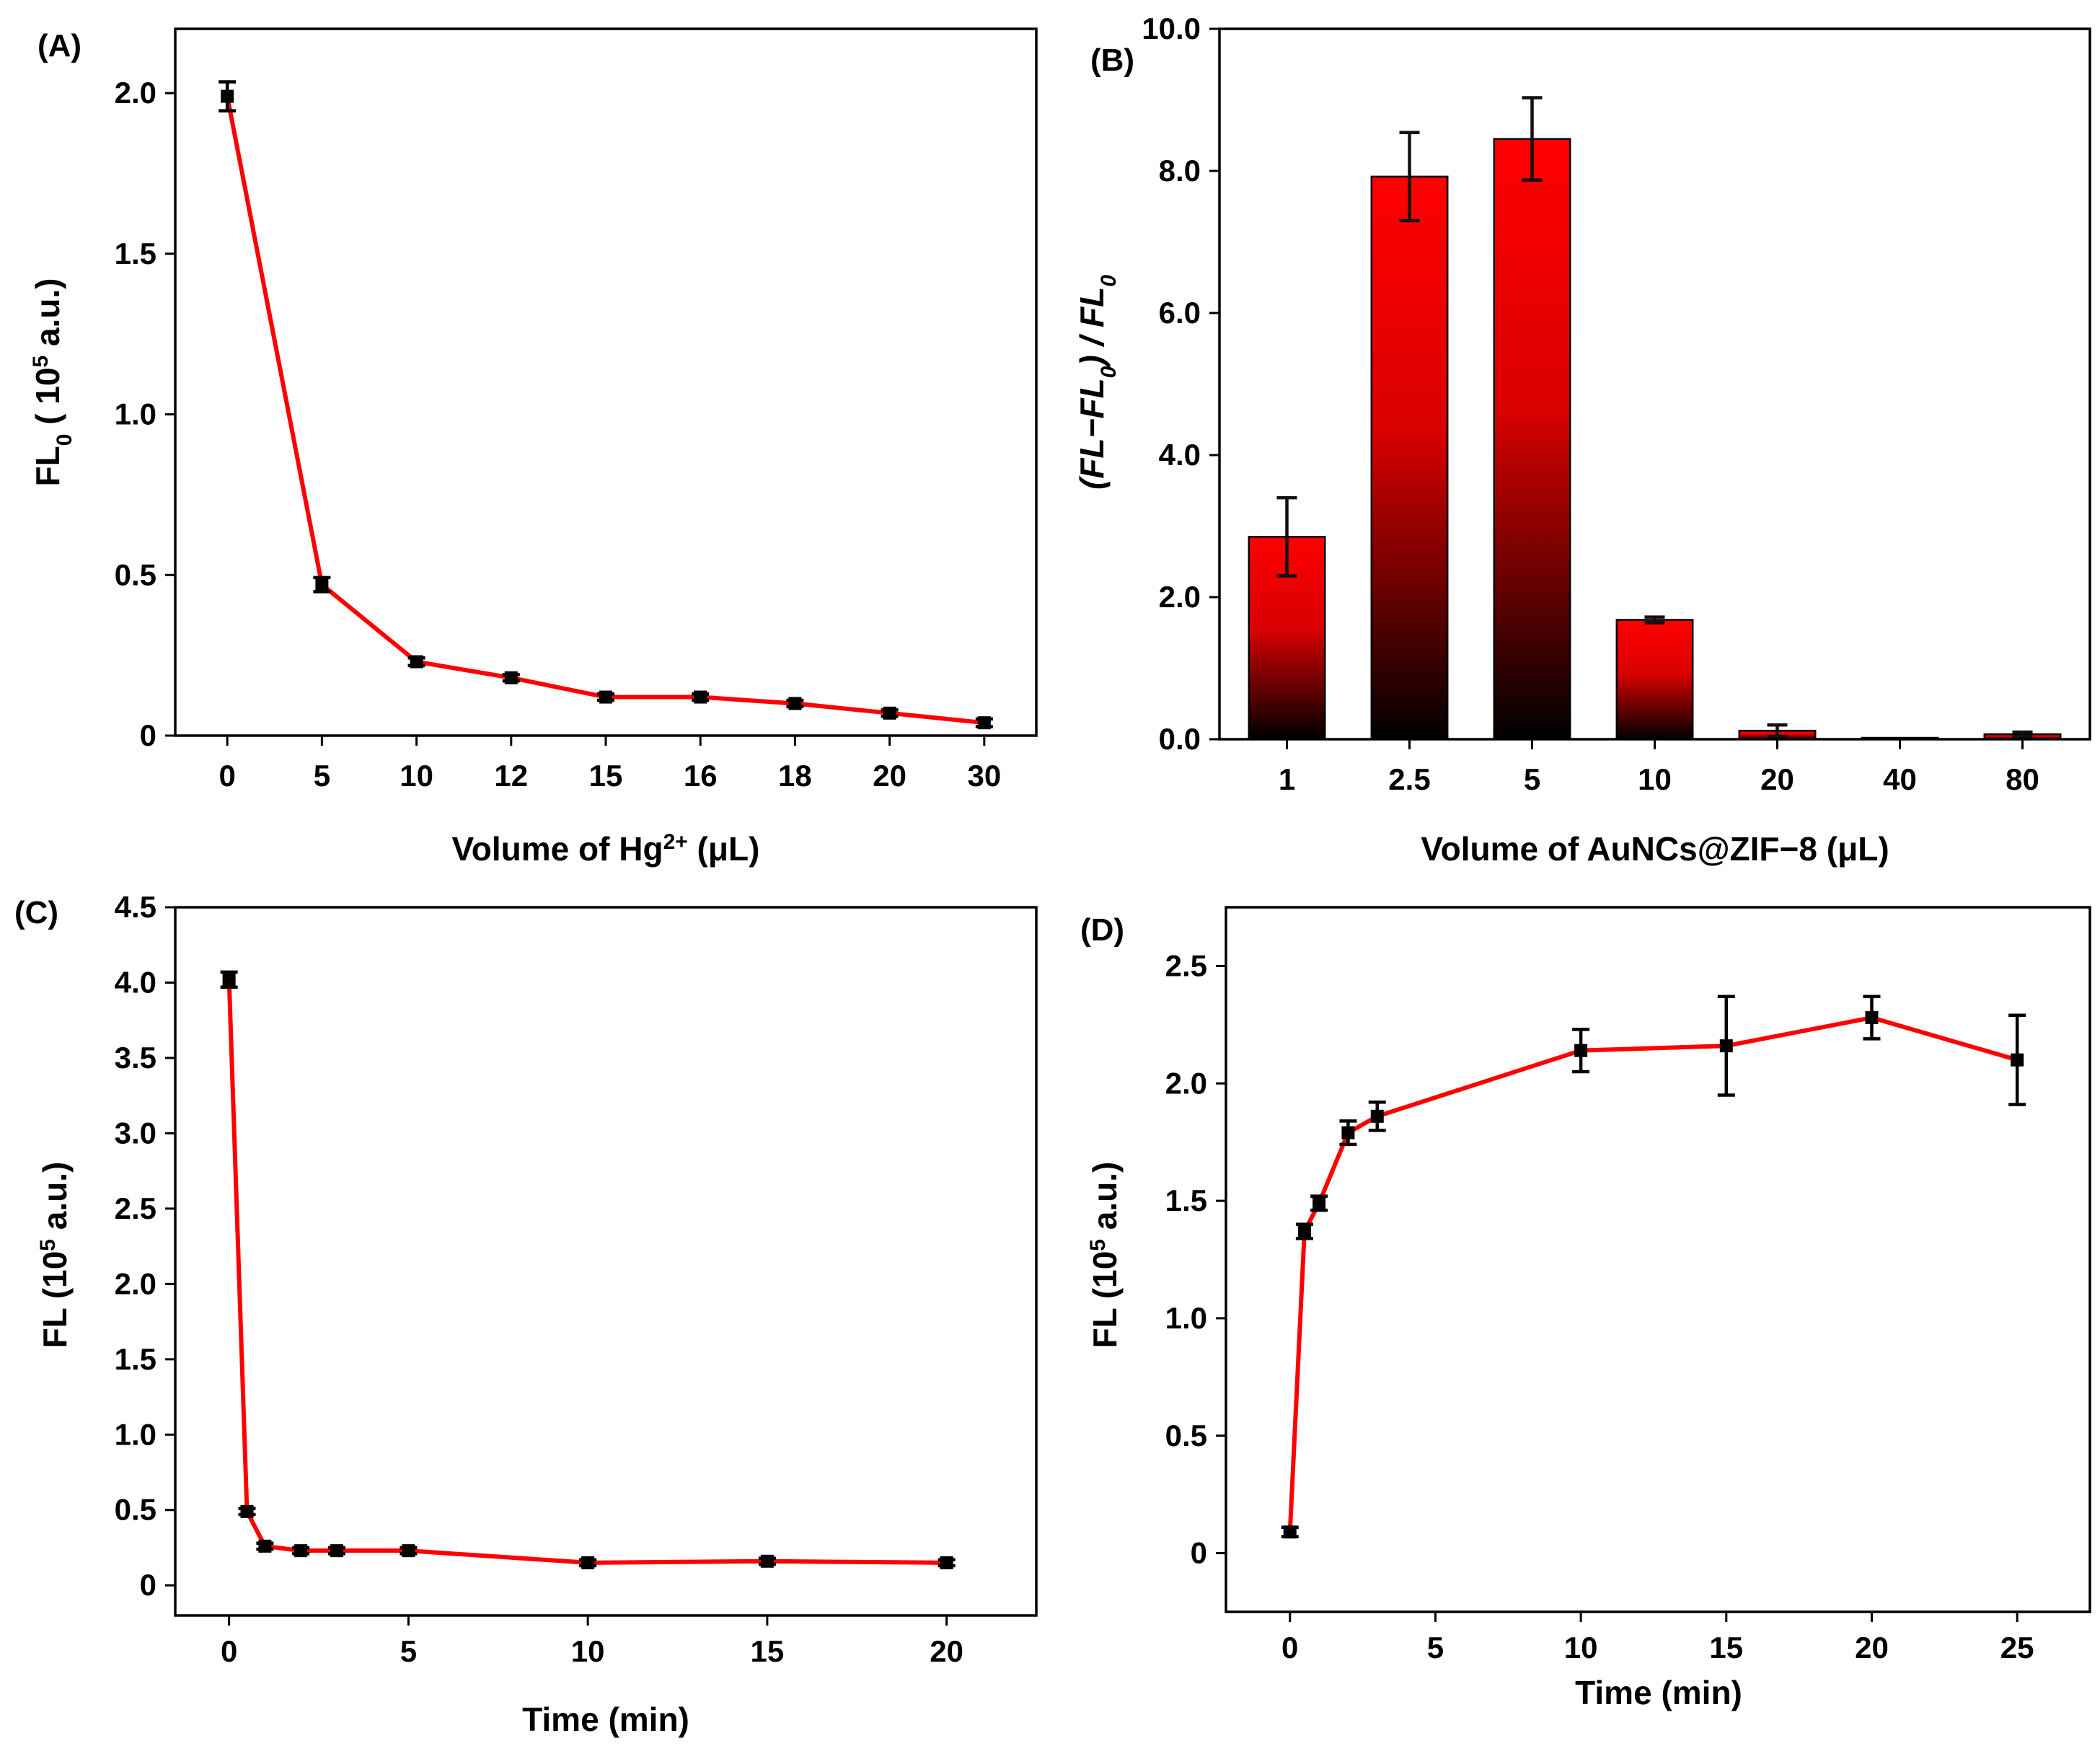 This screenshot has height=1746, width=2100. Describe the element at coordinates (1171, 28) in the screenshot. I see `y-tick-label: 10.0` at that location.